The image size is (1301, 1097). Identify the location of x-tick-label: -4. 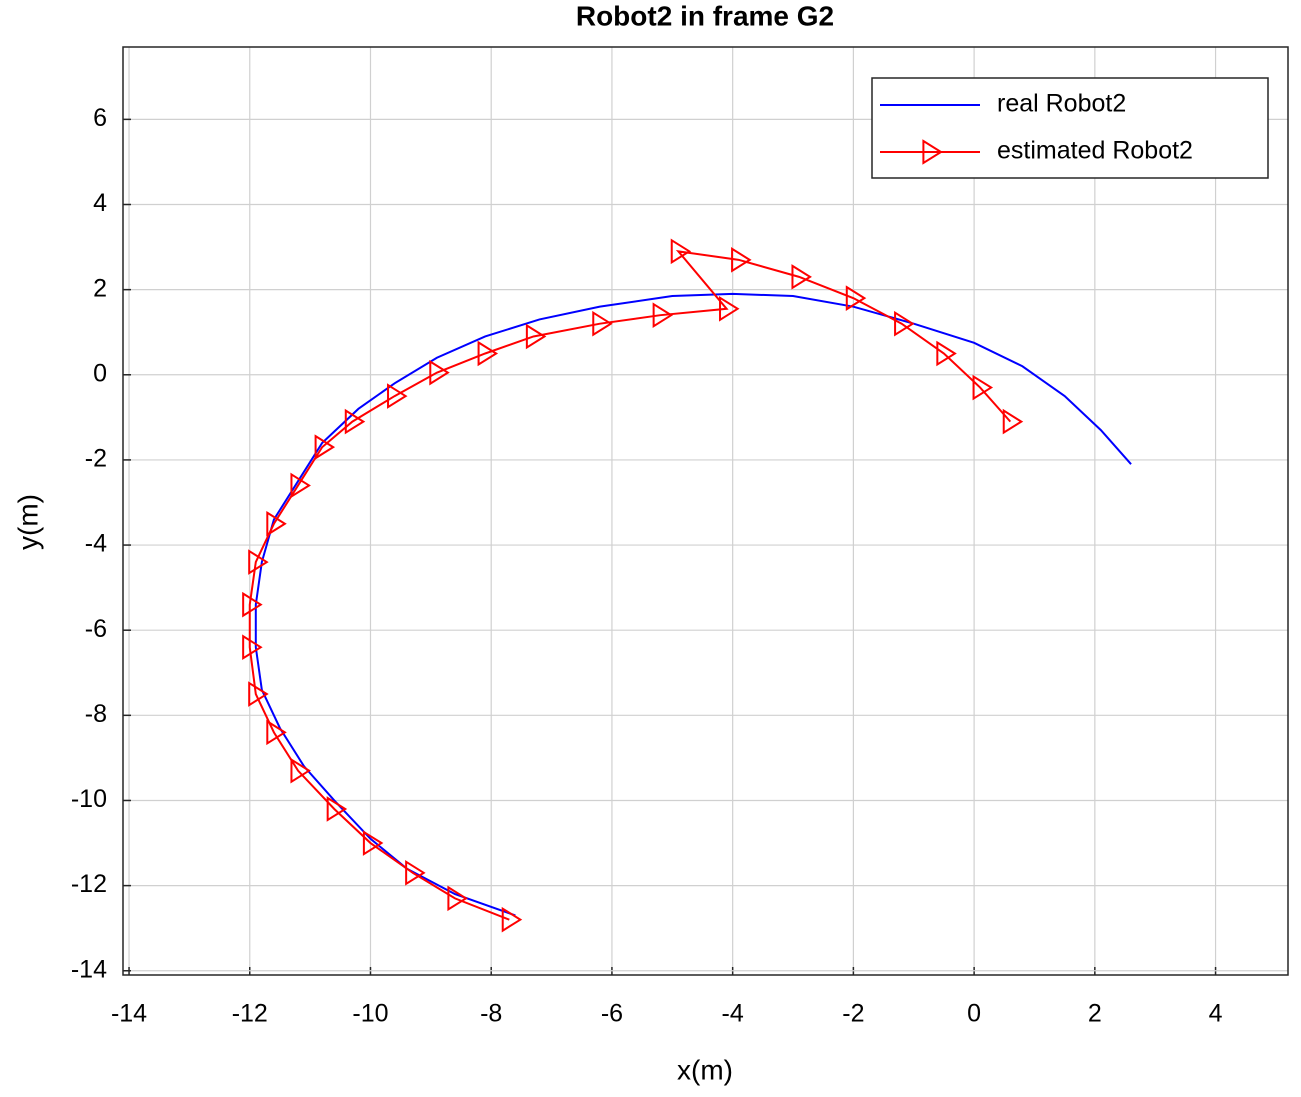
(733, 1014).